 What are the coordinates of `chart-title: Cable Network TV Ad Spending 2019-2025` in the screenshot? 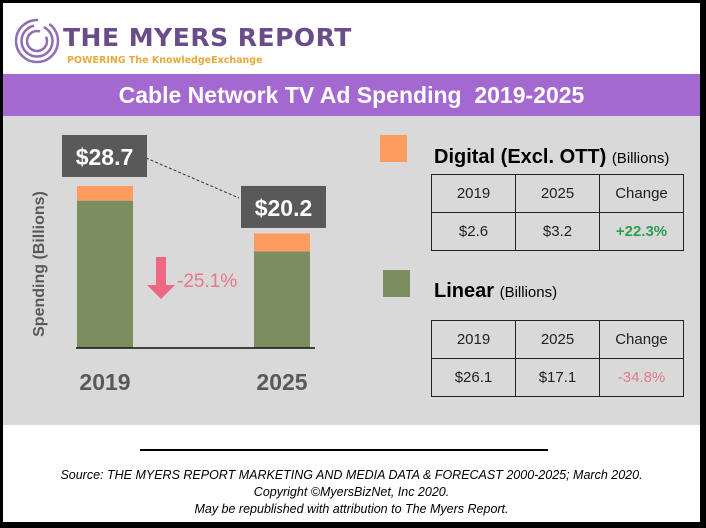 It's located at (351, 95).